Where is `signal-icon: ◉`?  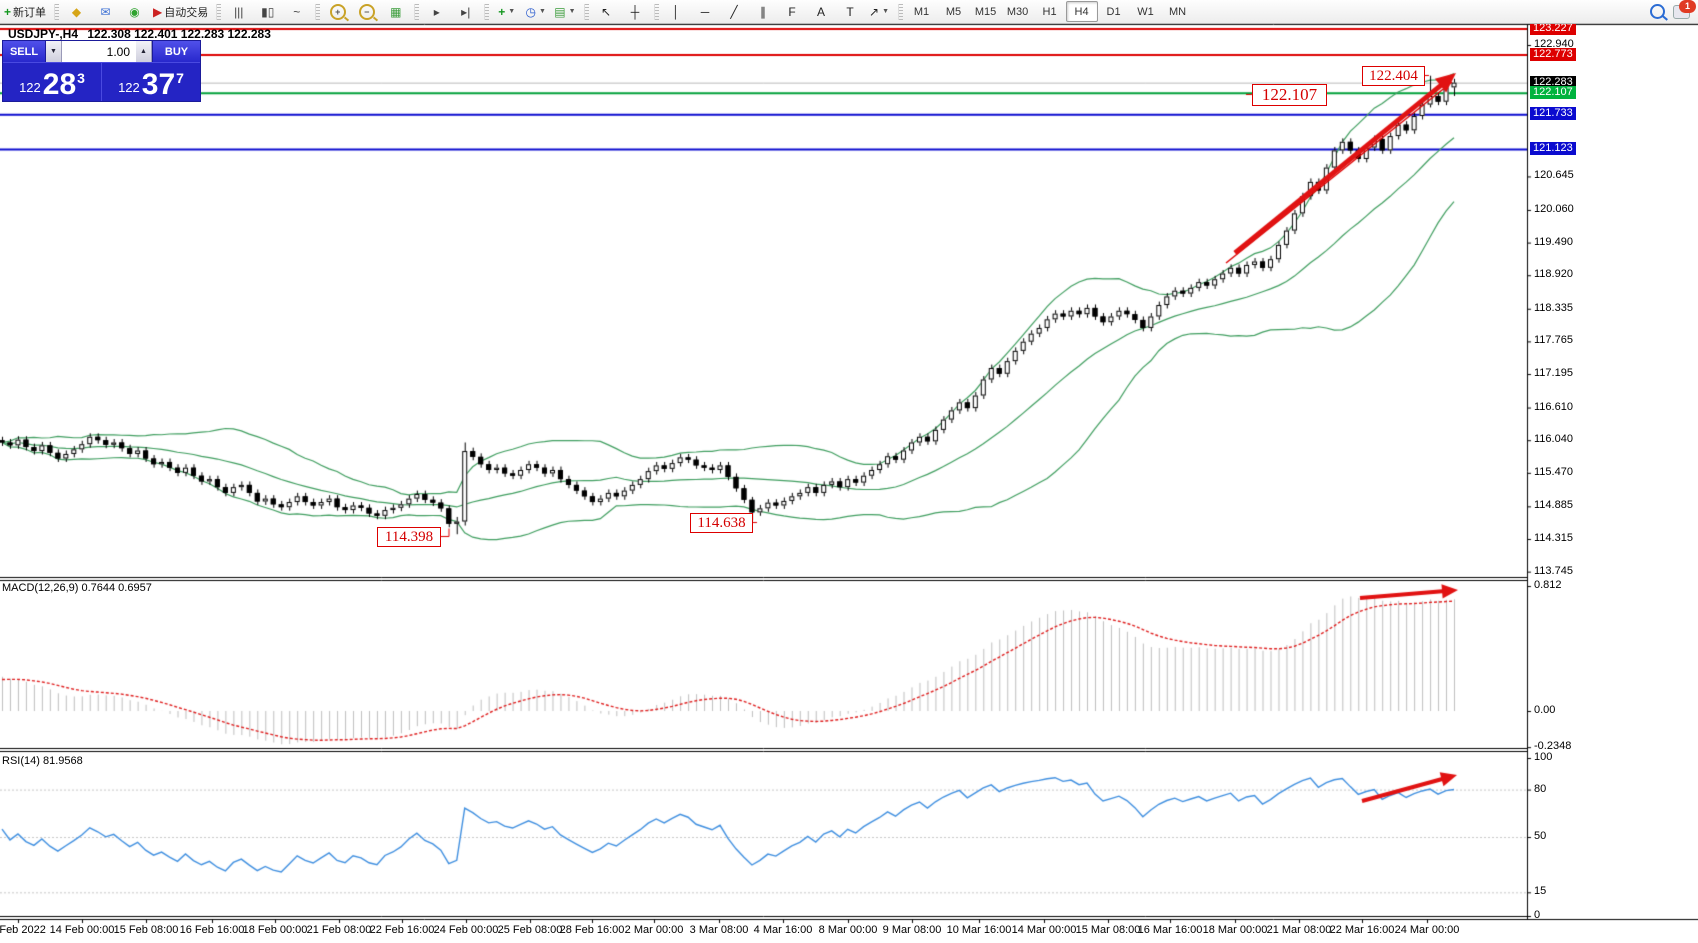 signal-icon: ◉ is located at coordinates (134, 11).